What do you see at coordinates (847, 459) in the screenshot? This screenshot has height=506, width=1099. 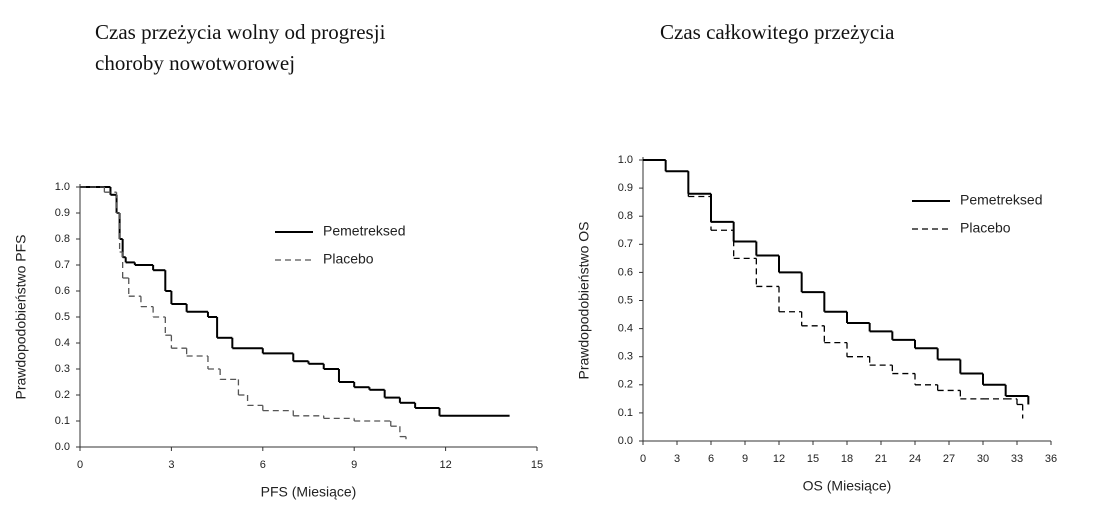 I see `x-tick-label: 18` at bounding box center [847, 459].